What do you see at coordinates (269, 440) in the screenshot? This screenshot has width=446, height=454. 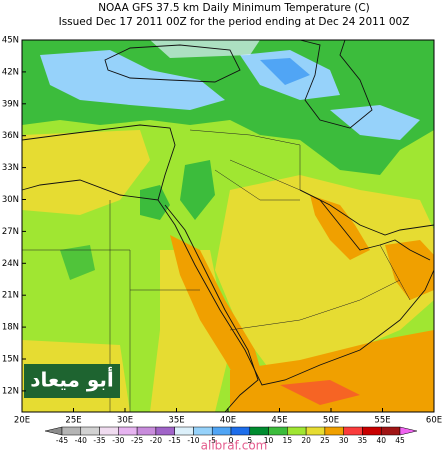 I see `colorbar-label: 10` at bounding box center [269, 440].